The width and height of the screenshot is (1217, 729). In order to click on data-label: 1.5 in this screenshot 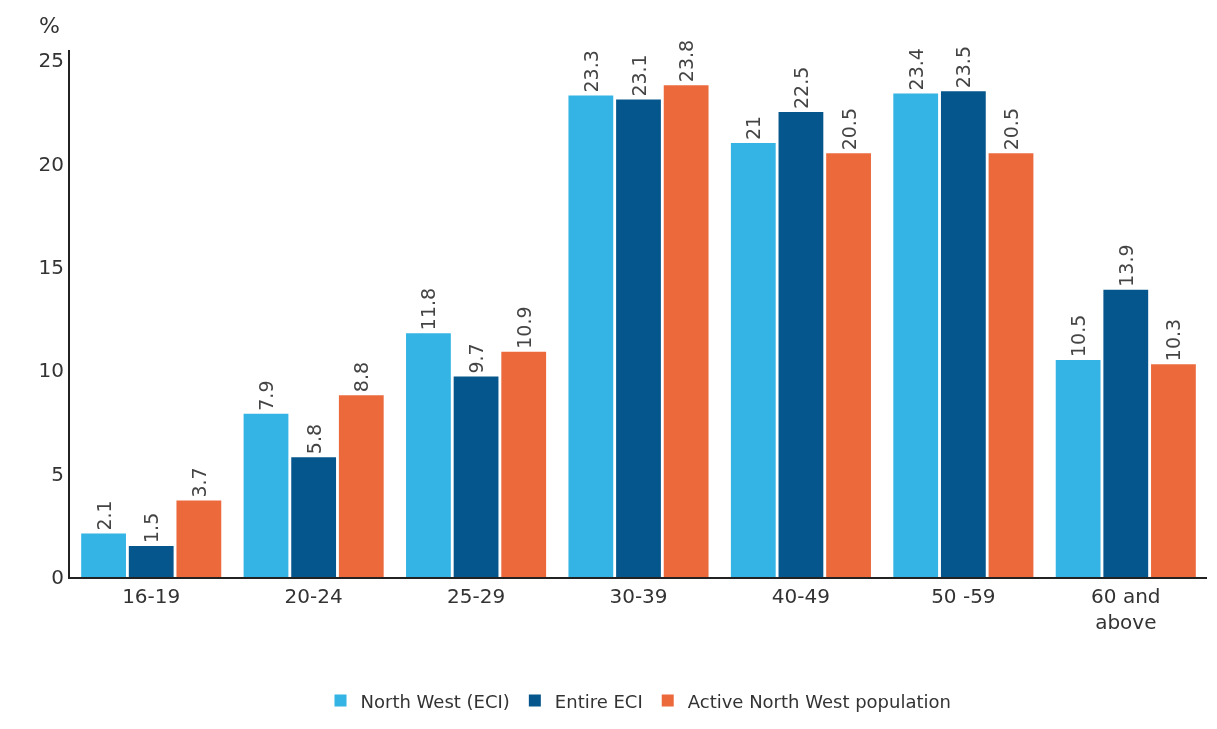, I will do `click(151, 527)`.